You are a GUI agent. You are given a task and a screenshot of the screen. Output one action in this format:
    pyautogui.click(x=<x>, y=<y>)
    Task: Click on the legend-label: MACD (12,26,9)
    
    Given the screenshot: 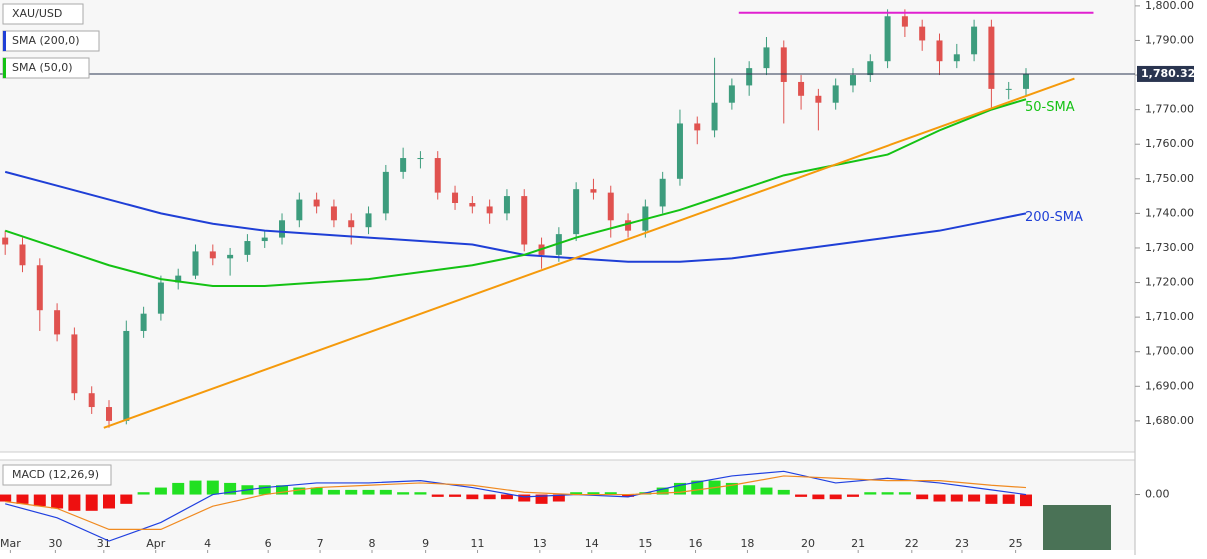 What is the action you would take?
    pyautogui.click(x=55, y=474)
    